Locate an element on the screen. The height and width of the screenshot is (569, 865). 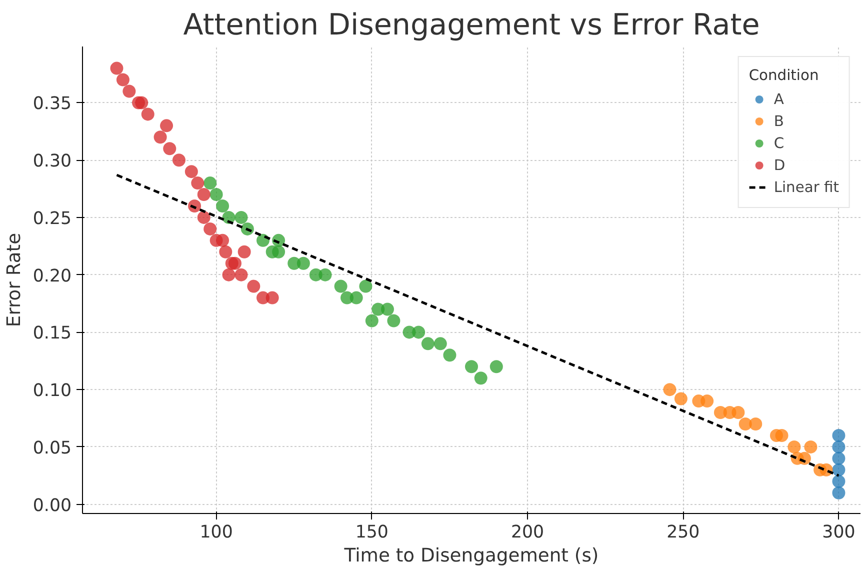
x-tick-label: 150 is located at coordinates (371, 532).